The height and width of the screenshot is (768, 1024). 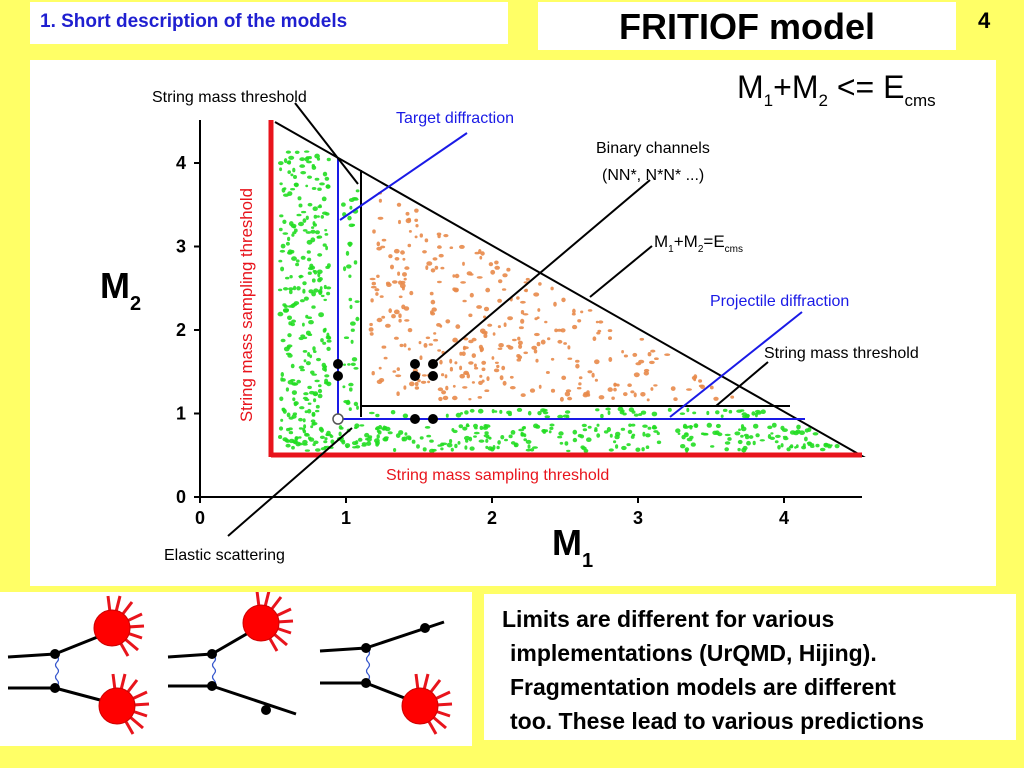 What do you see at coordinates (346, 518) in the screenshot?
I see `x-tick-label: 1` at bounding box center [346, 518].